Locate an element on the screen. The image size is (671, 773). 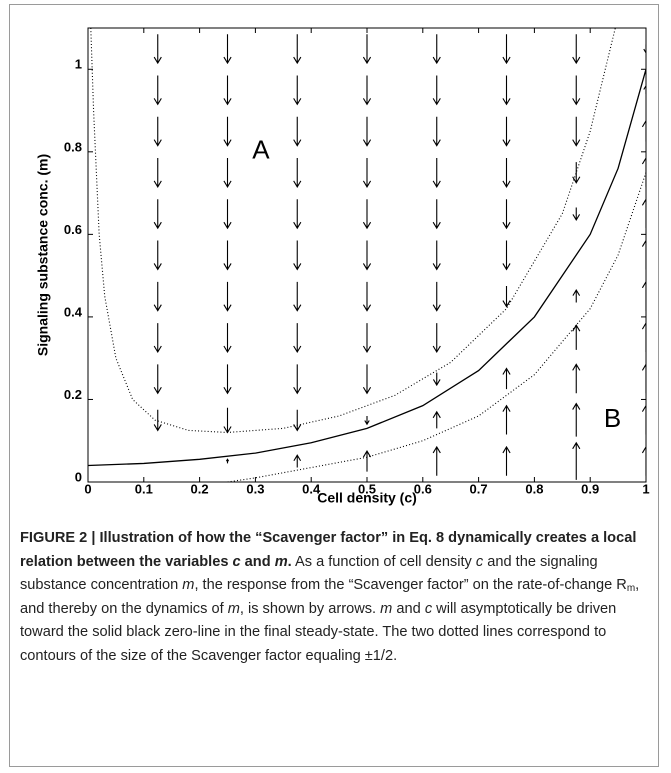
x-tick-label: 0.3 is located at coordinates (255, 488).